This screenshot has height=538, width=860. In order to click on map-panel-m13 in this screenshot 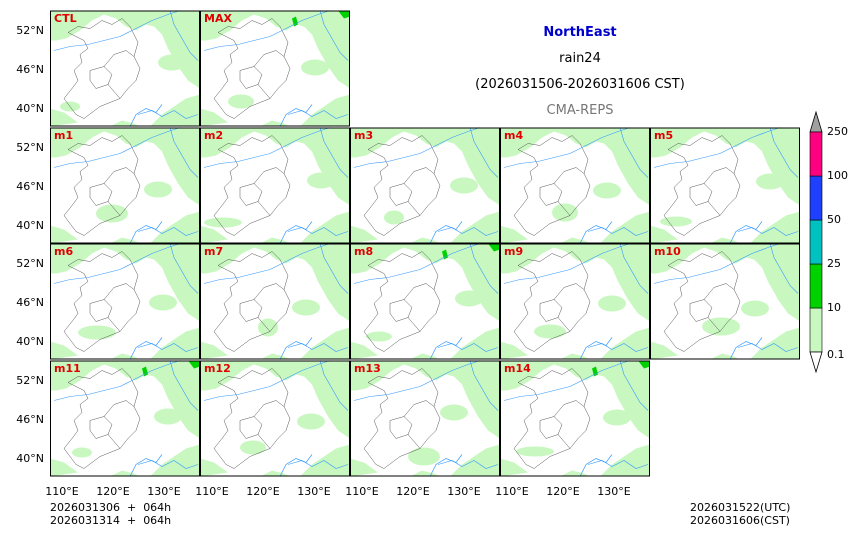, I will do `click(425, 418)`.